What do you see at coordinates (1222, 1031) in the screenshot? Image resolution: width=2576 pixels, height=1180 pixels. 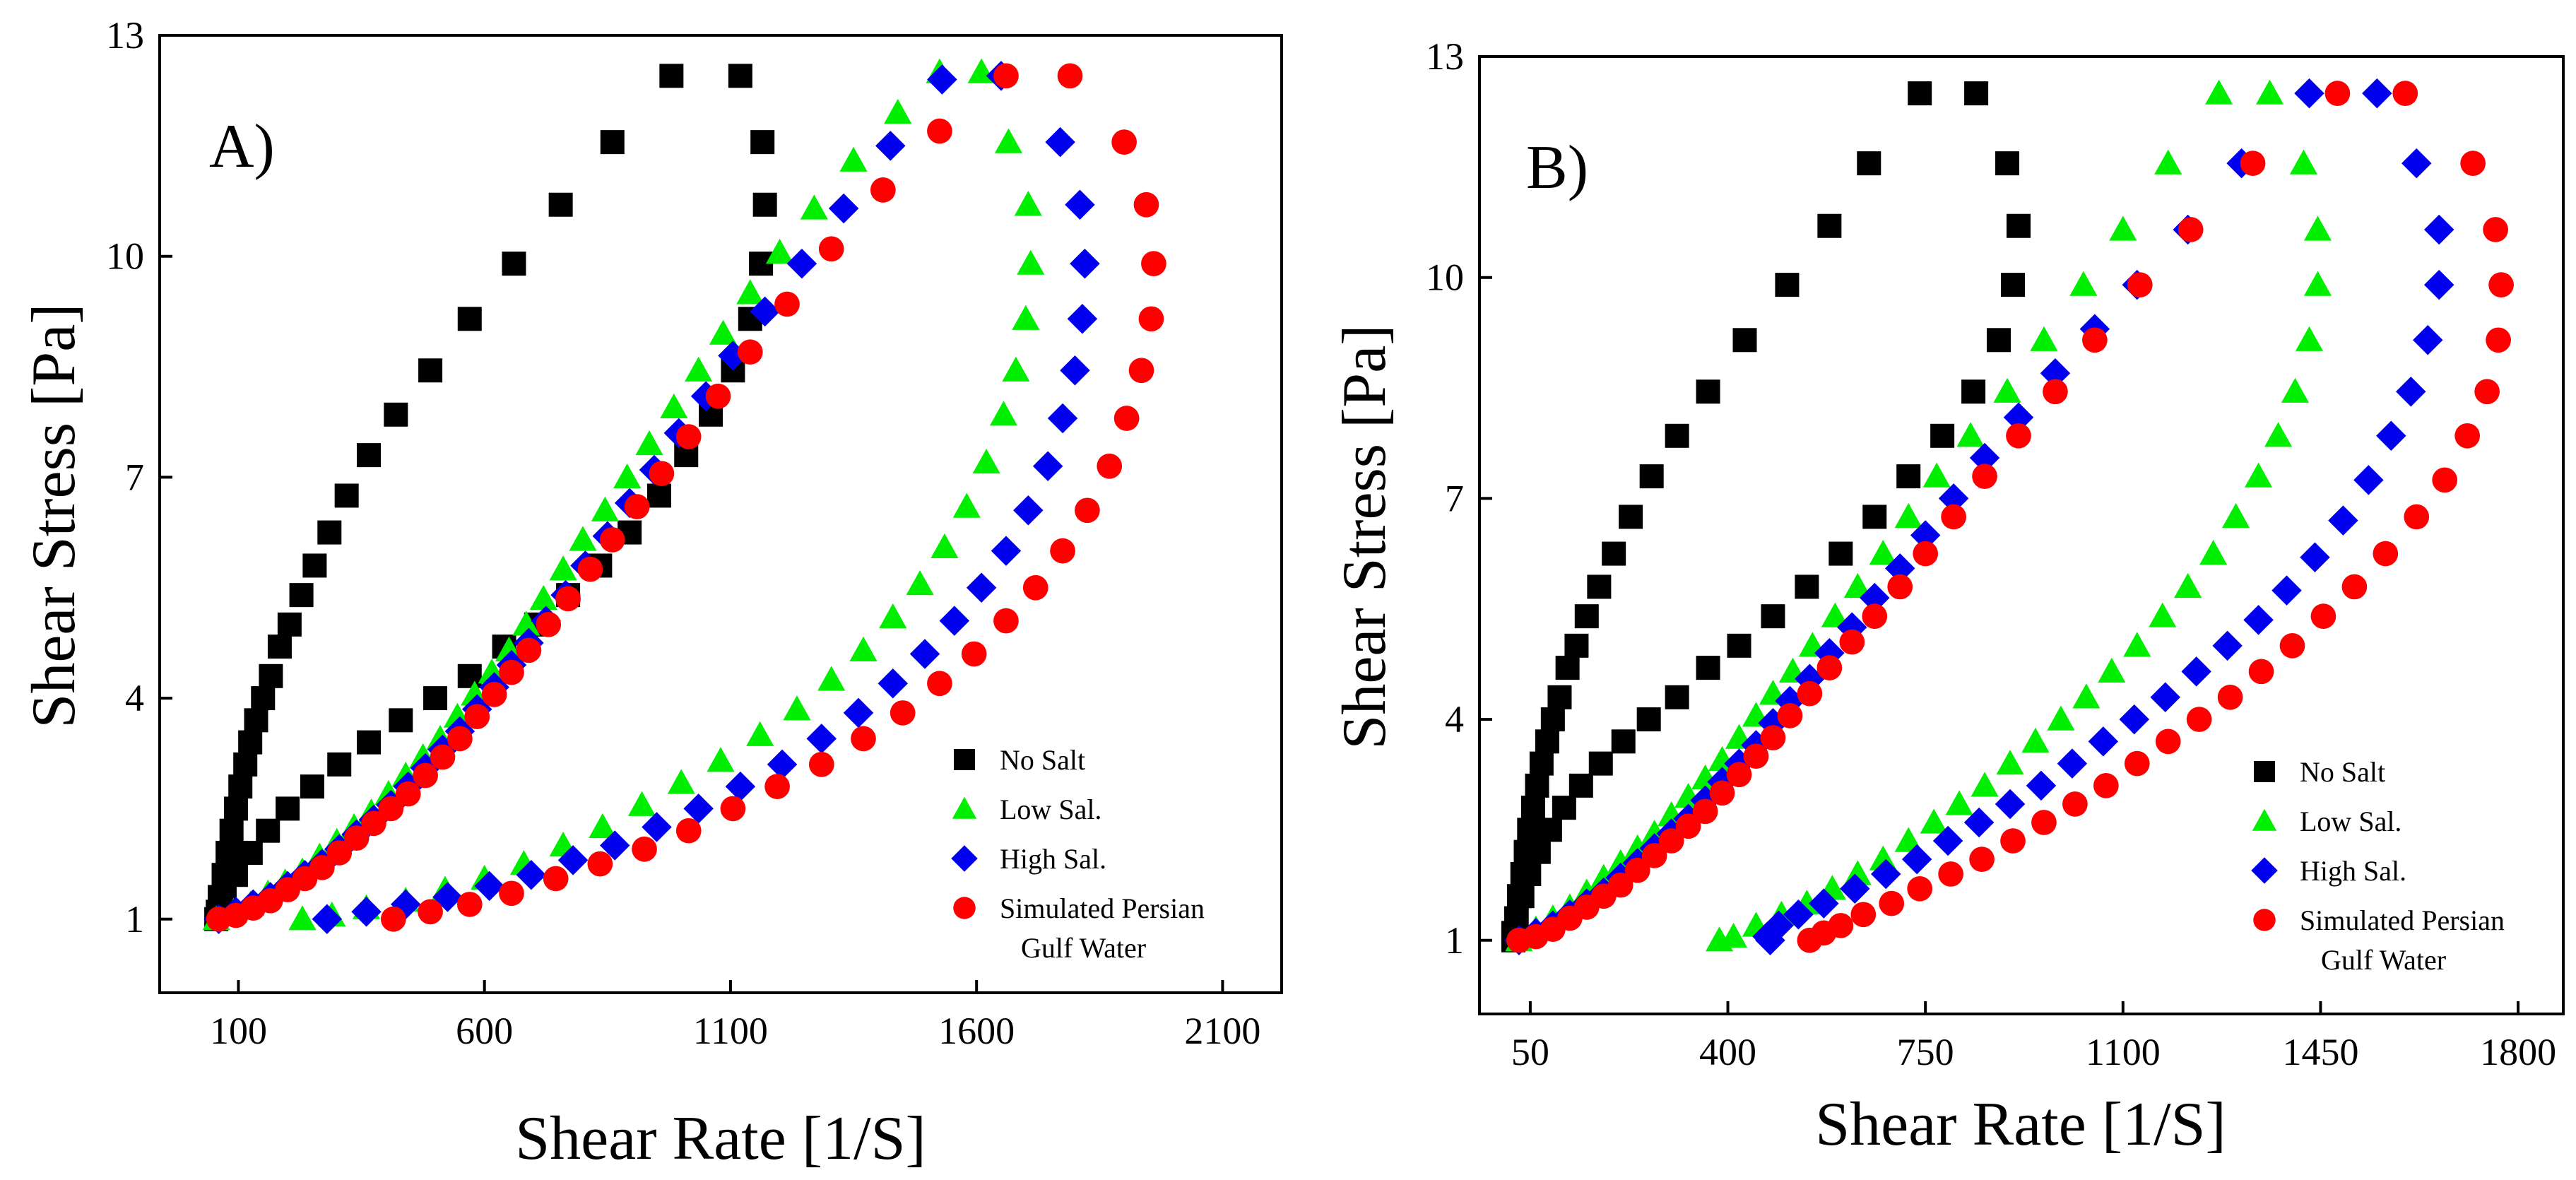 I see `panel-a-x-tick-label-4: 2100` at bounding box center [1222, 1031].